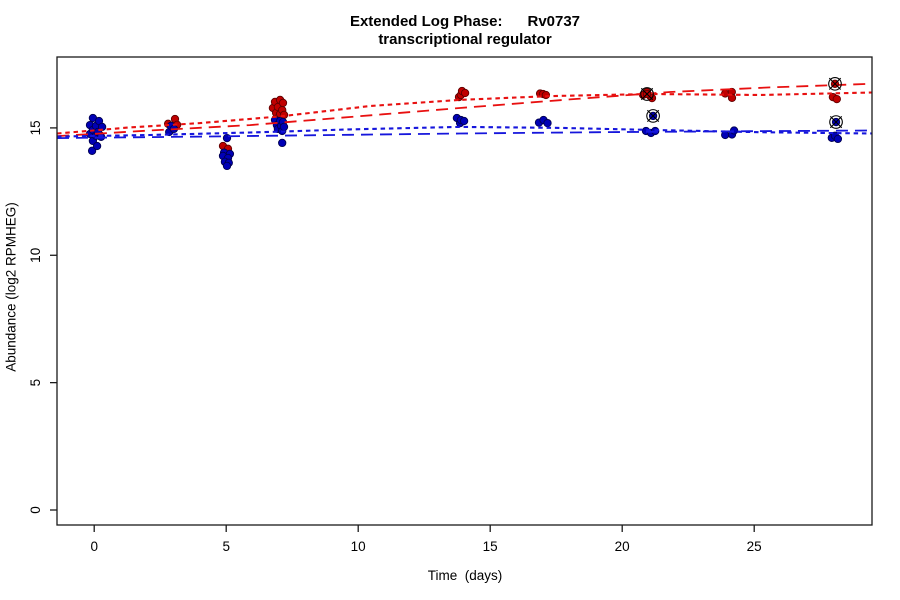 Image resolution: width=900 pixels, height=600 pixels. Describe the element at coordinates (490, 546) in the screenshot. I see `x-tick-label: 15` at that location.